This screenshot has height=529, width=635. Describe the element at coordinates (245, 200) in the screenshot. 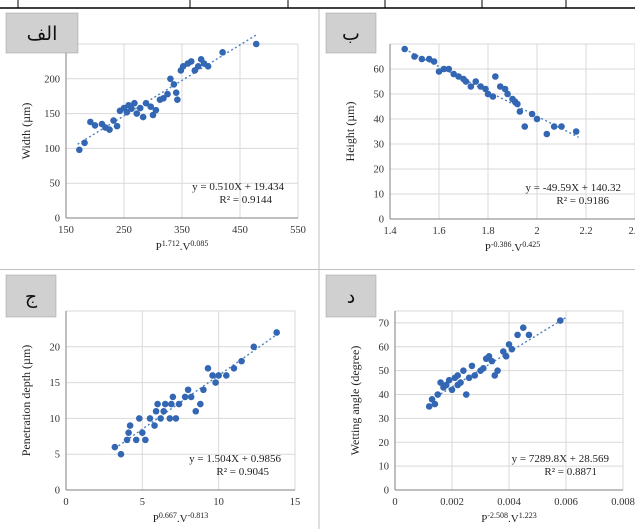

I see `r-squared: R² = 0.9144` at that location.